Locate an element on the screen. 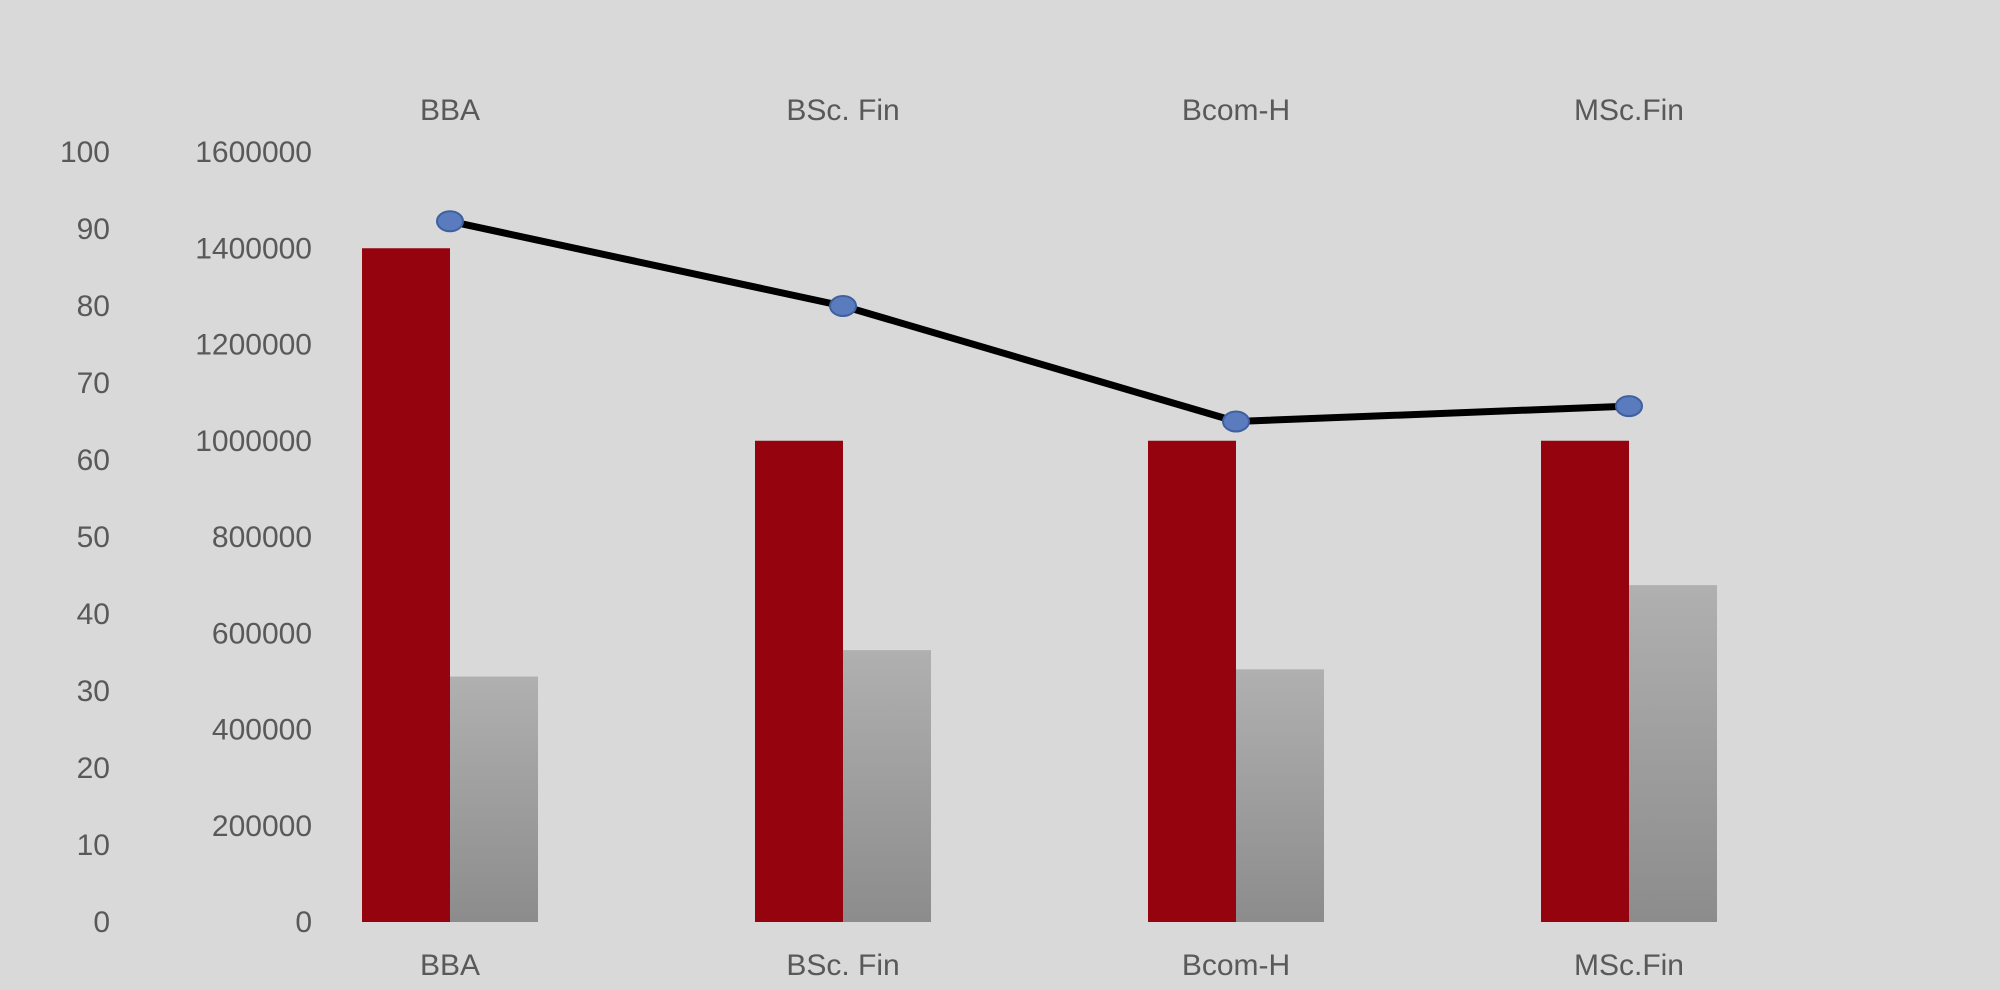 The width and height of the screenshot is (2000, 990). x-tick-label: BBA is located at coordinates (450, 965).